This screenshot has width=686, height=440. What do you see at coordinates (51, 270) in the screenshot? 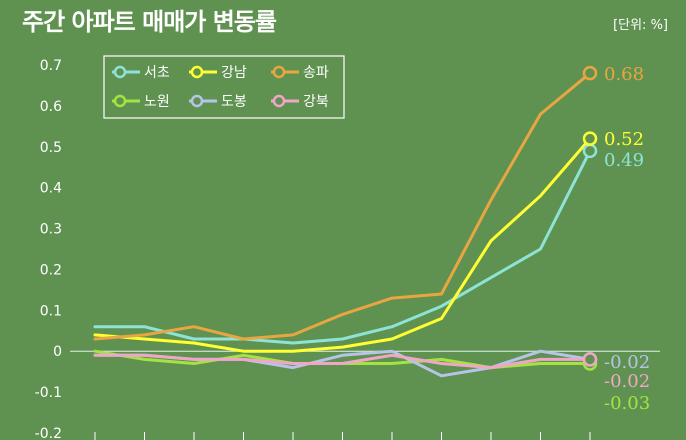
I see `y-tick-label: 0.2` at bounding box center [51, 270].